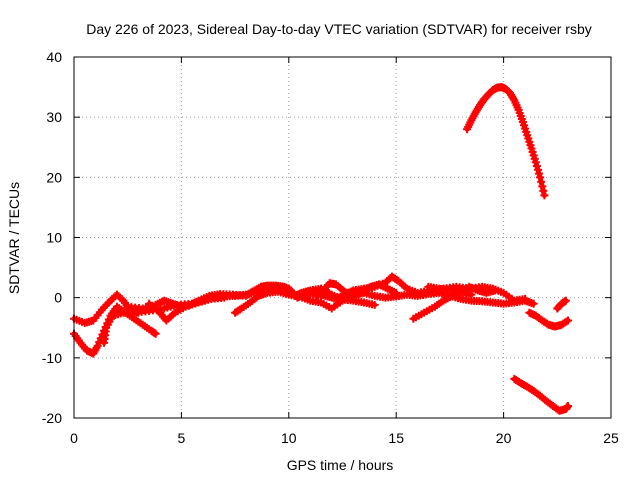  What do you see at coordinates (106, 308) in the screenshot?
I see `series-track-b` at bounding box center [106, 308].